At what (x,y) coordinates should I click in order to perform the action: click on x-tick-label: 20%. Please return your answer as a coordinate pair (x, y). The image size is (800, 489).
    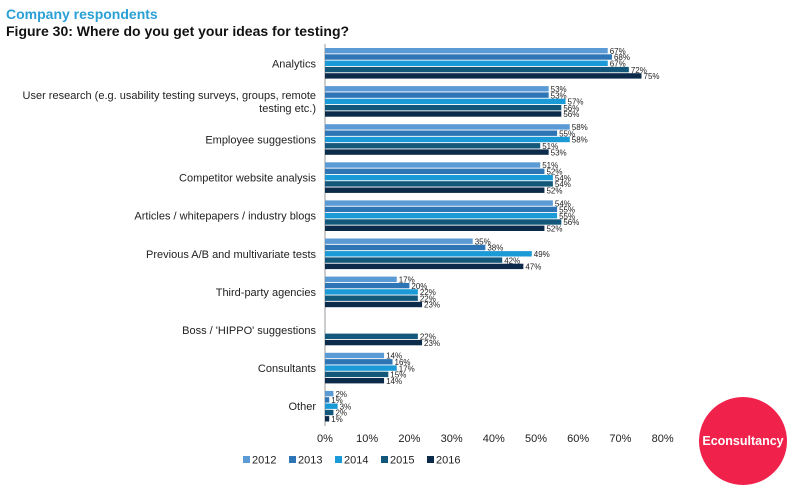
    Looking at the image, I should click on (409, 439).